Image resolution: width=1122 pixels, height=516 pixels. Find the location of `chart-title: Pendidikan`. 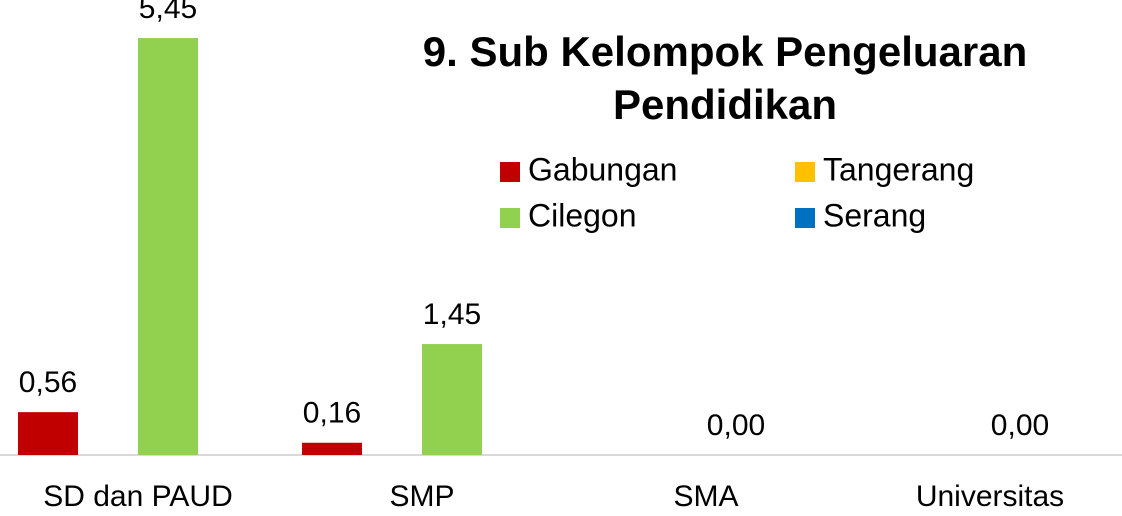

chart-title: Pendidikan is located at coordinates (725, 104).